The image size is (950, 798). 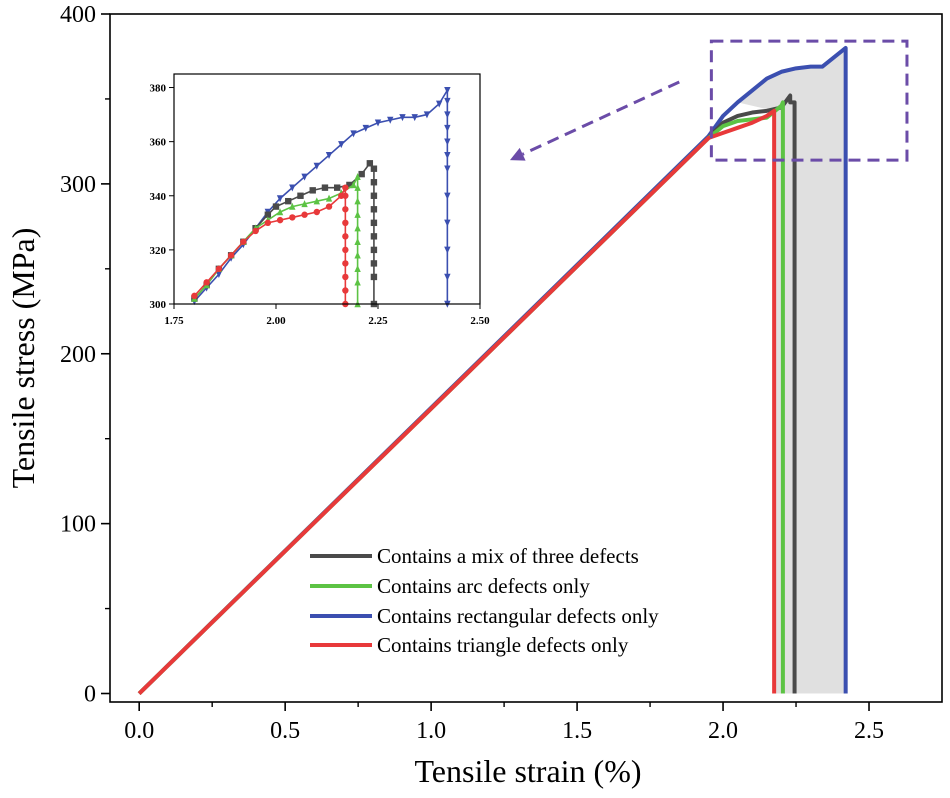 What do you see at coordinates (503, 645) in the screenshot?
I see `legend-label-tri: Contains triangle defects only` at bounding box center [503, 645].